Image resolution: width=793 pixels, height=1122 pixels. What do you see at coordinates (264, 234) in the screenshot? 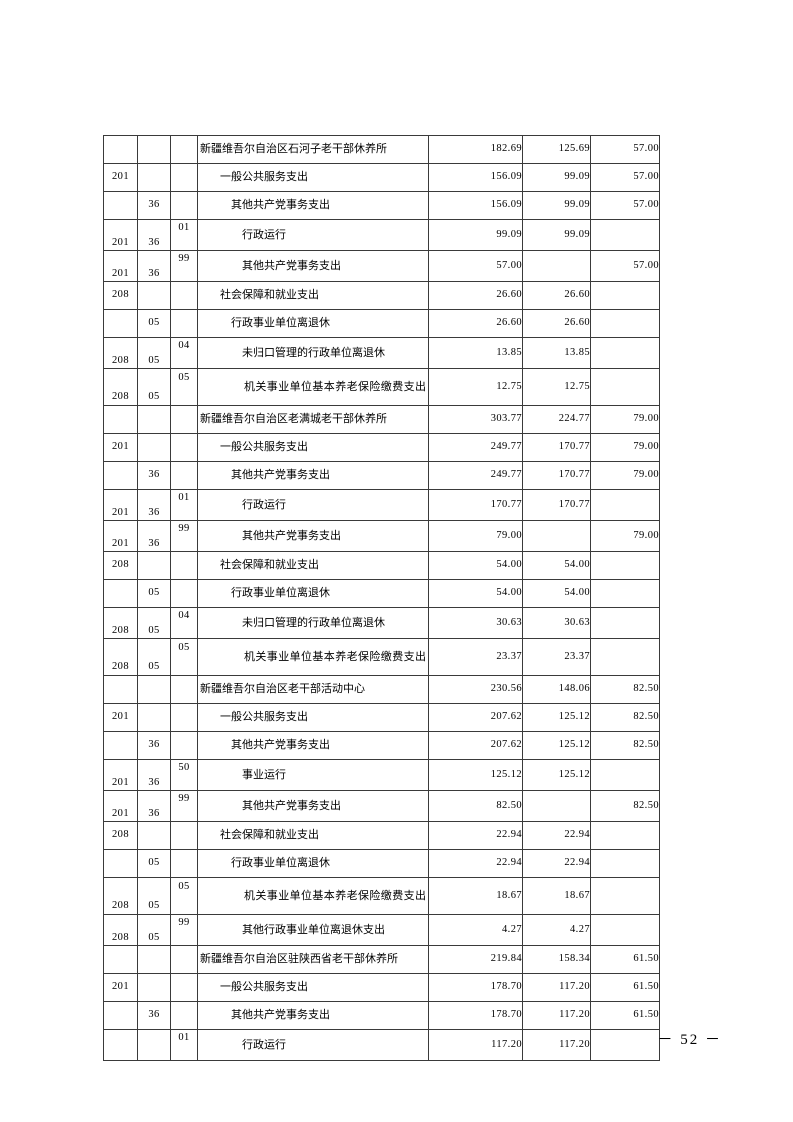
I see `item-name-text: 行政运行` at bounding box center [264, 234].